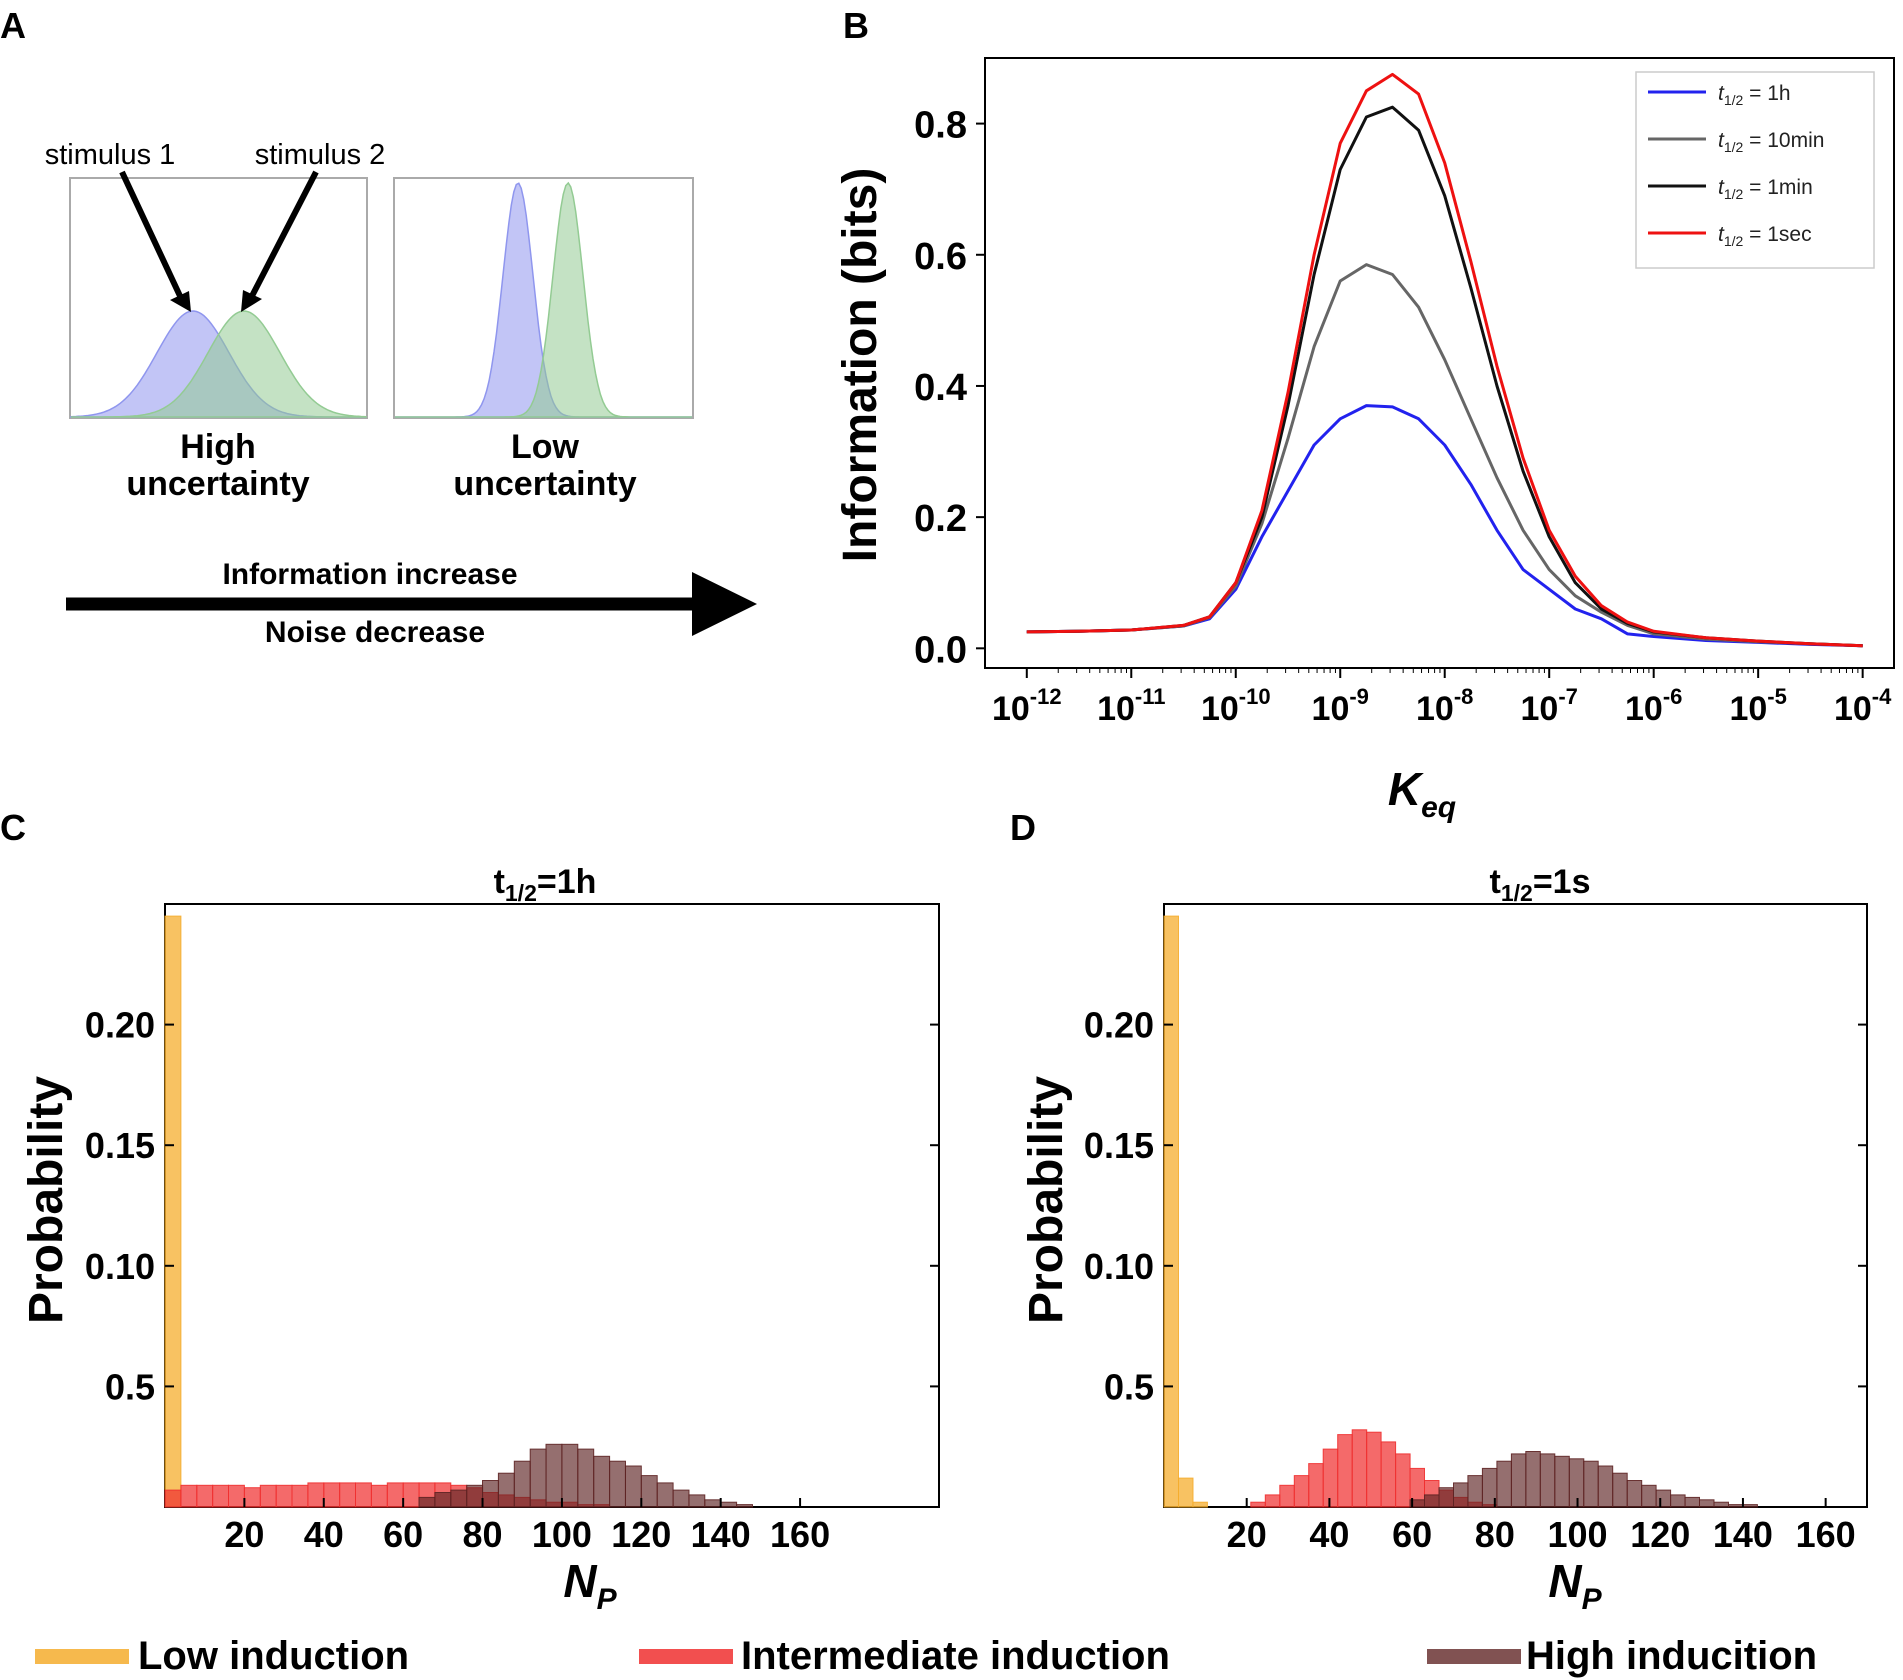 The height and width of the screenshot is (1680, 1903). Describe the element at coordinates (1412, 1534) in the screenshot. I see `chart-d-xtick-label: 60` at that location.